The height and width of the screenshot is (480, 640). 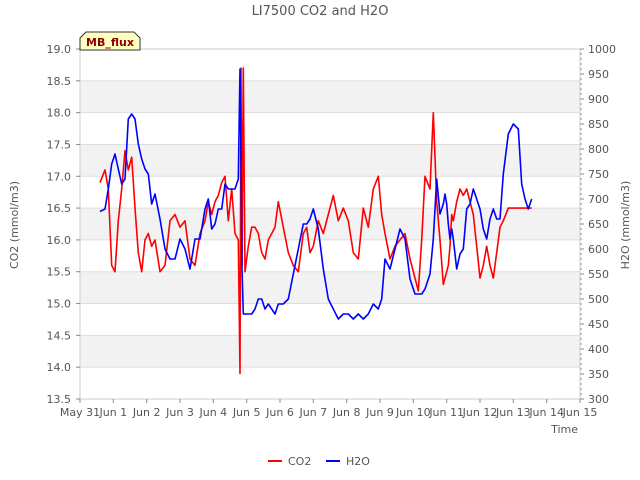 I want to click on x-tick-label: Jun 2, so click(x=146, y=412).